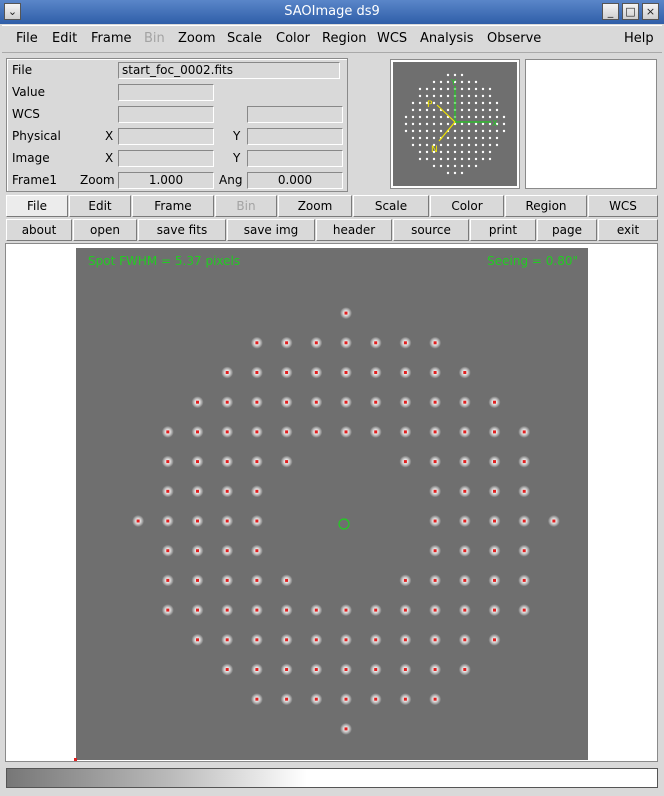 Image resolution: width=664 pixels, height=796 pixels. Describe the element at coordinates (196, 38) in the screenshot. I see `menu-zoom: Zoom` at that location.